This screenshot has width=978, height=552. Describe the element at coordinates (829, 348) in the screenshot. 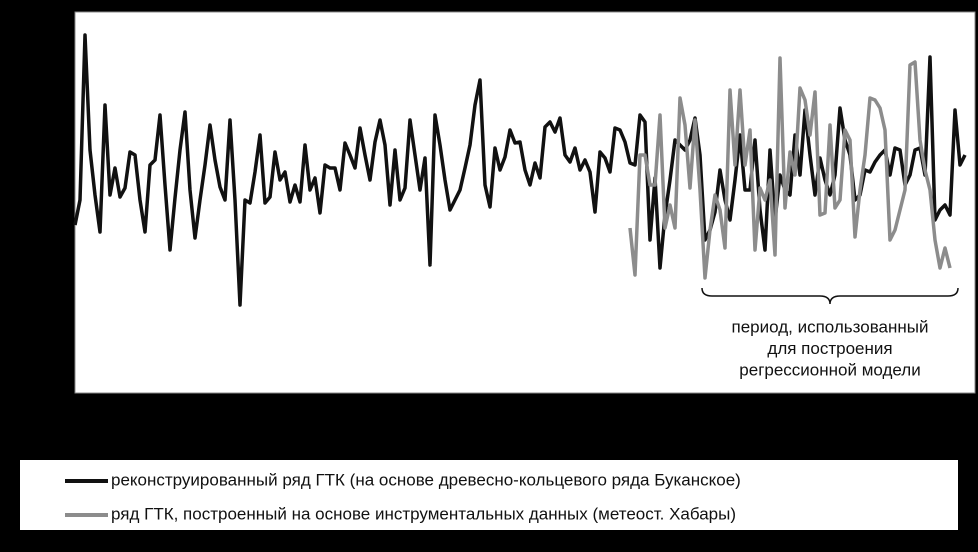

I see `annotation: для построения` at that location.